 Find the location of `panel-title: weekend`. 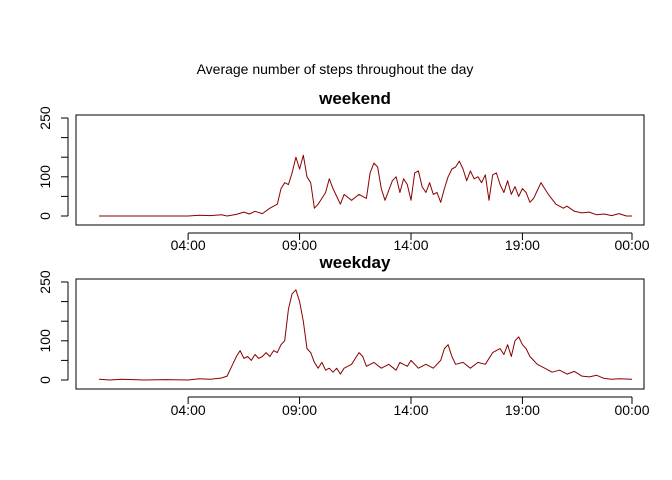

panel-title: weekend is located at coordinates (354, 98).